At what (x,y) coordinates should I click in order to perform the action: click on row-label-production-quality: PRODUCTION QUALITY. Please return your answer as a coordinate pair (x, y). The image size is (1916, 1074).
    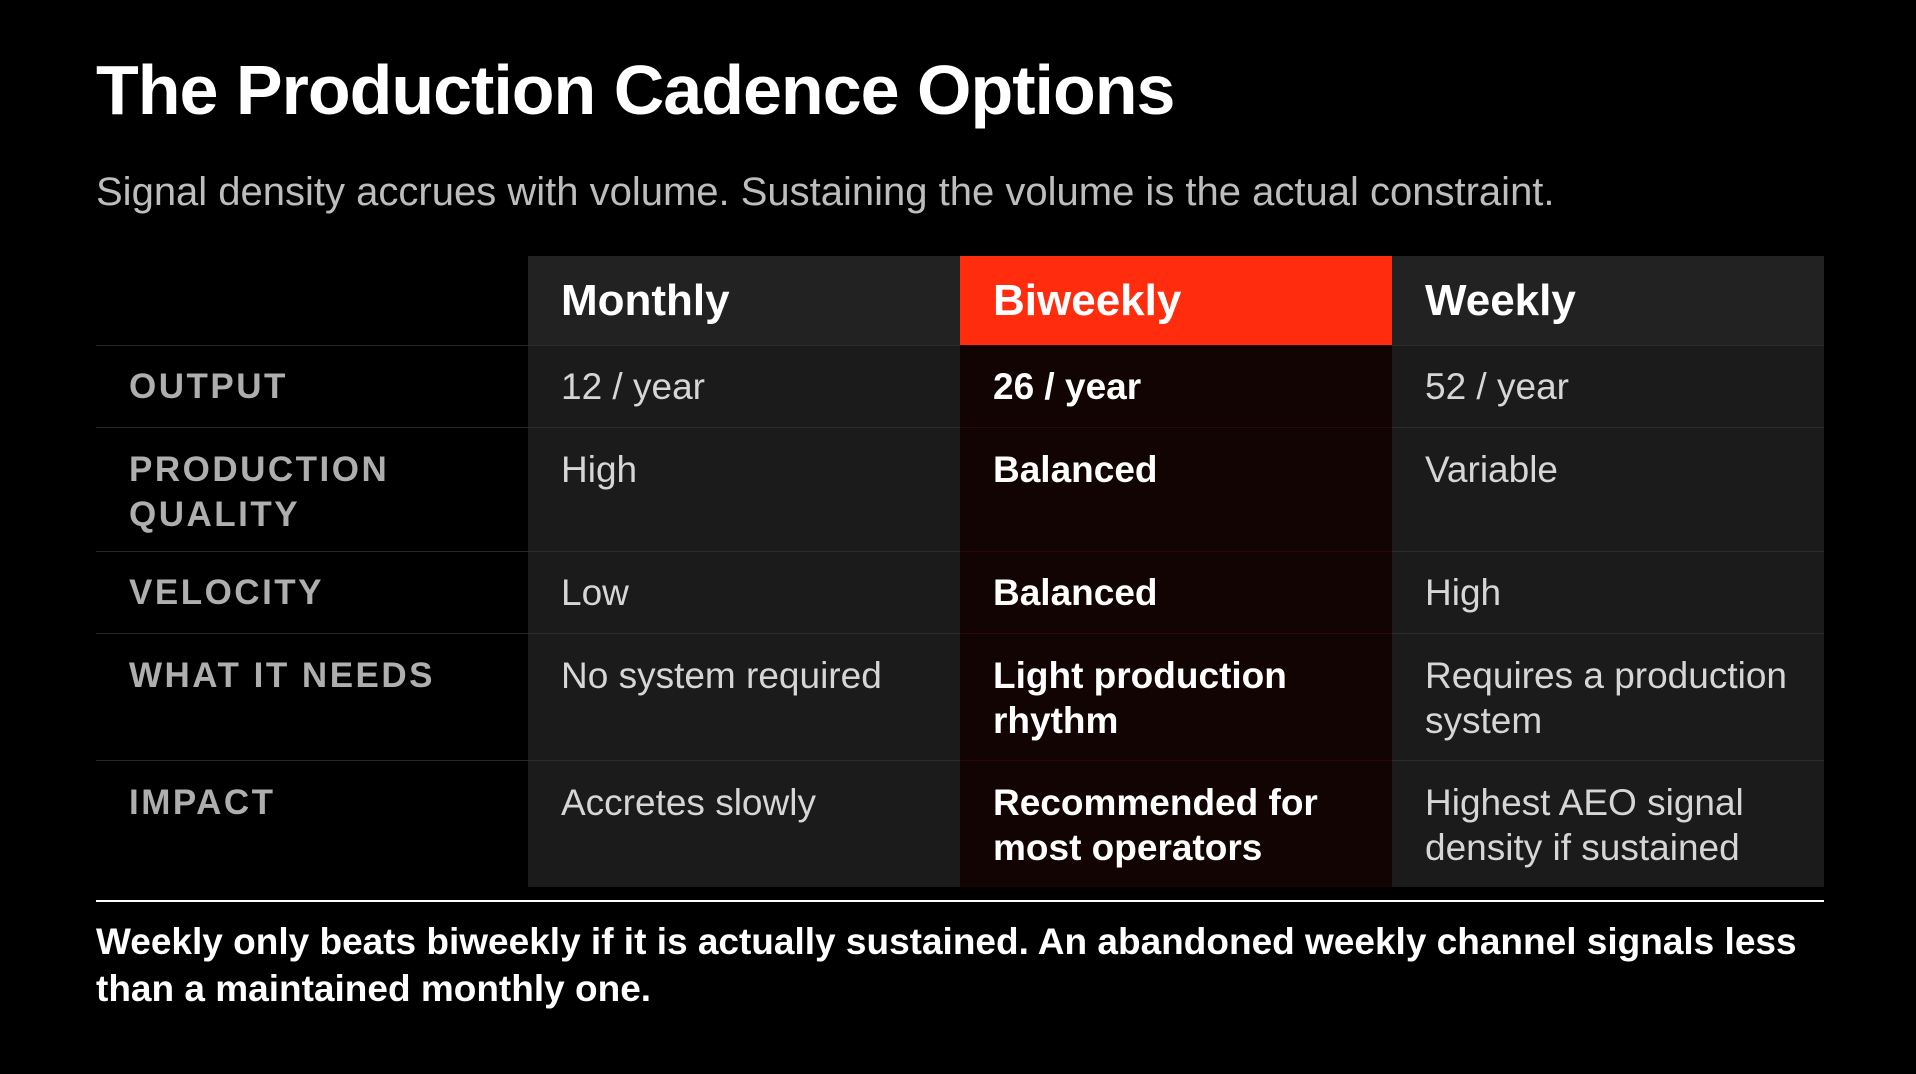
    Looking at the image, I should click on (312, 489).